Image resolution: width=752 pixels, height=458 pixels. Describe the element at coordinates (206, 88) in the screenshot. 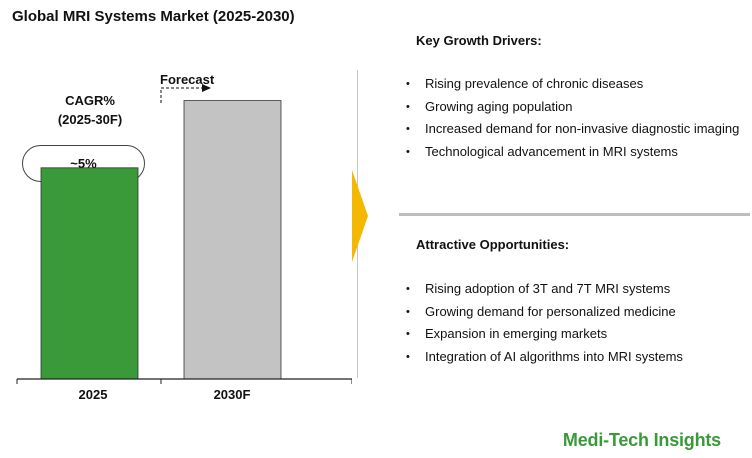

I see `forecast-arrowhead` at that location.